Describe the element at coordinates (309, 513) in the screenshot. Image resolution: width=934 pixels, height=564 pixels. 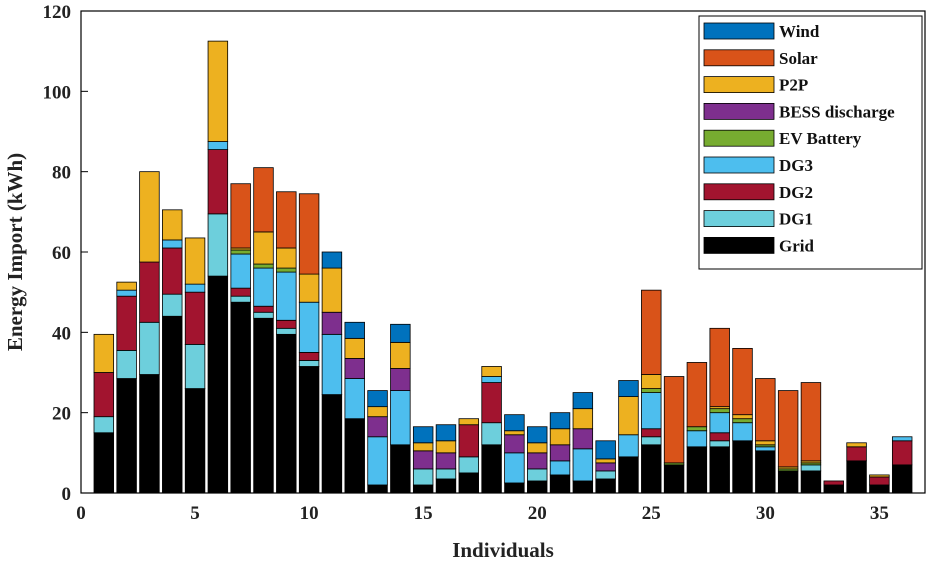
I see `x-tick-label: 10` at that location.